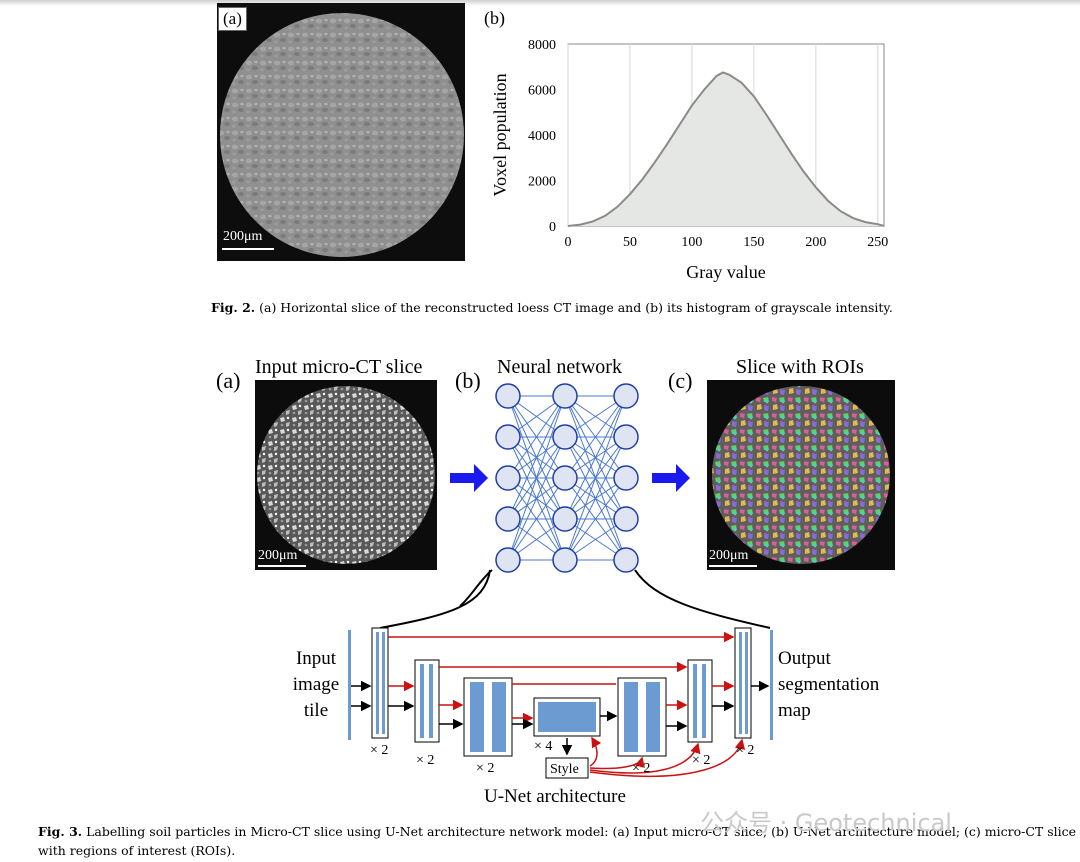 This screenshot has height=862, width=1080. I want to click on neural-network-diagram, so click(570, 495).